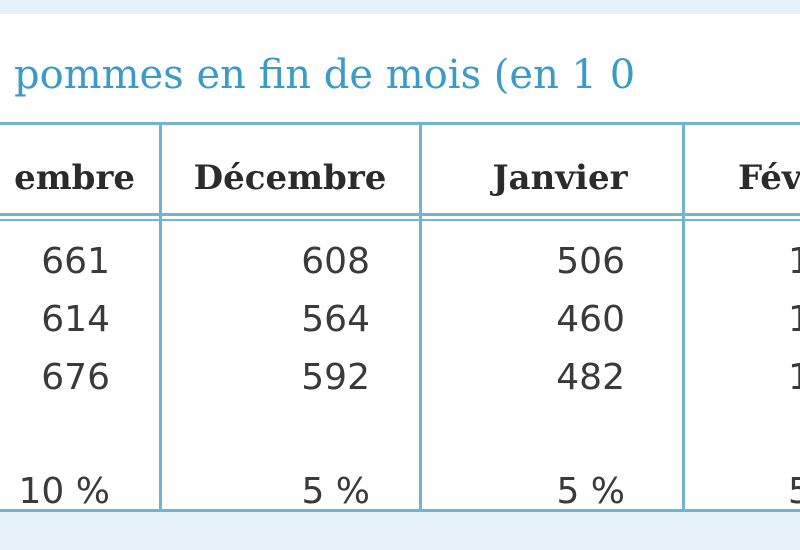 This screenshot has width=800, height=550. What do you see at coordinates (400, 531) in the screenshot?
I see `bottom-band` at bounding box center [400, 531].